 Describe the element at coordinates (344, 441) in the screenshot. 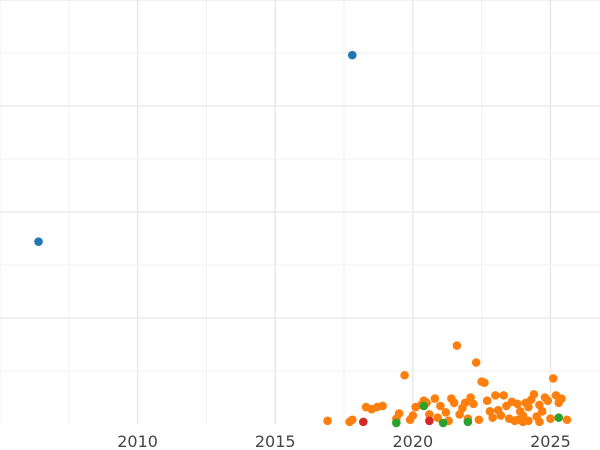

I see `x-axis-ticks: 2010 2015 2020 2025` at that location.